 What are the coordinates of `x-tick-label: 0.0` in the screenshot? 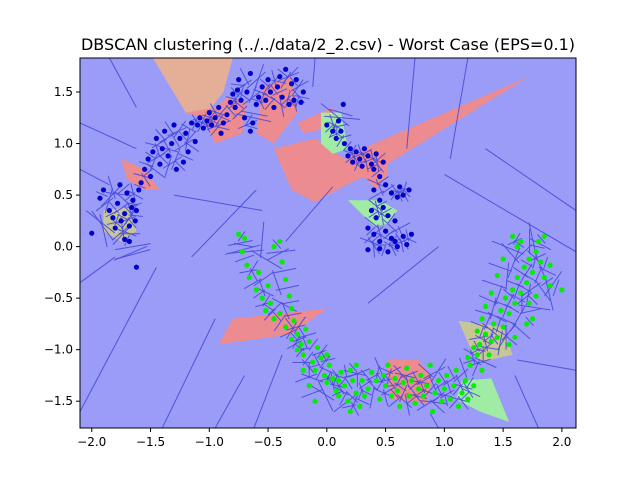 It's located at (326, 442).